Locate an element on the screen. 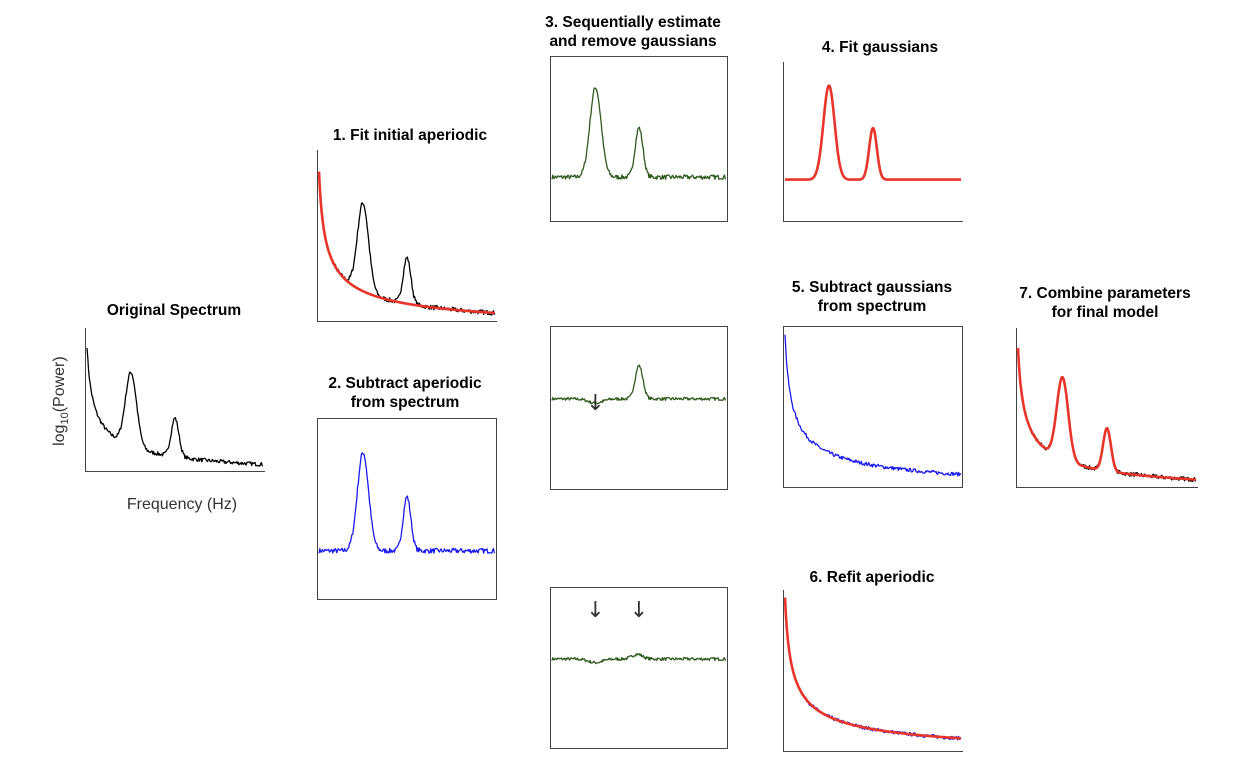 The image size is (1248, 784). step7-title-line2: for final model is located at coordinates (1105, 312).